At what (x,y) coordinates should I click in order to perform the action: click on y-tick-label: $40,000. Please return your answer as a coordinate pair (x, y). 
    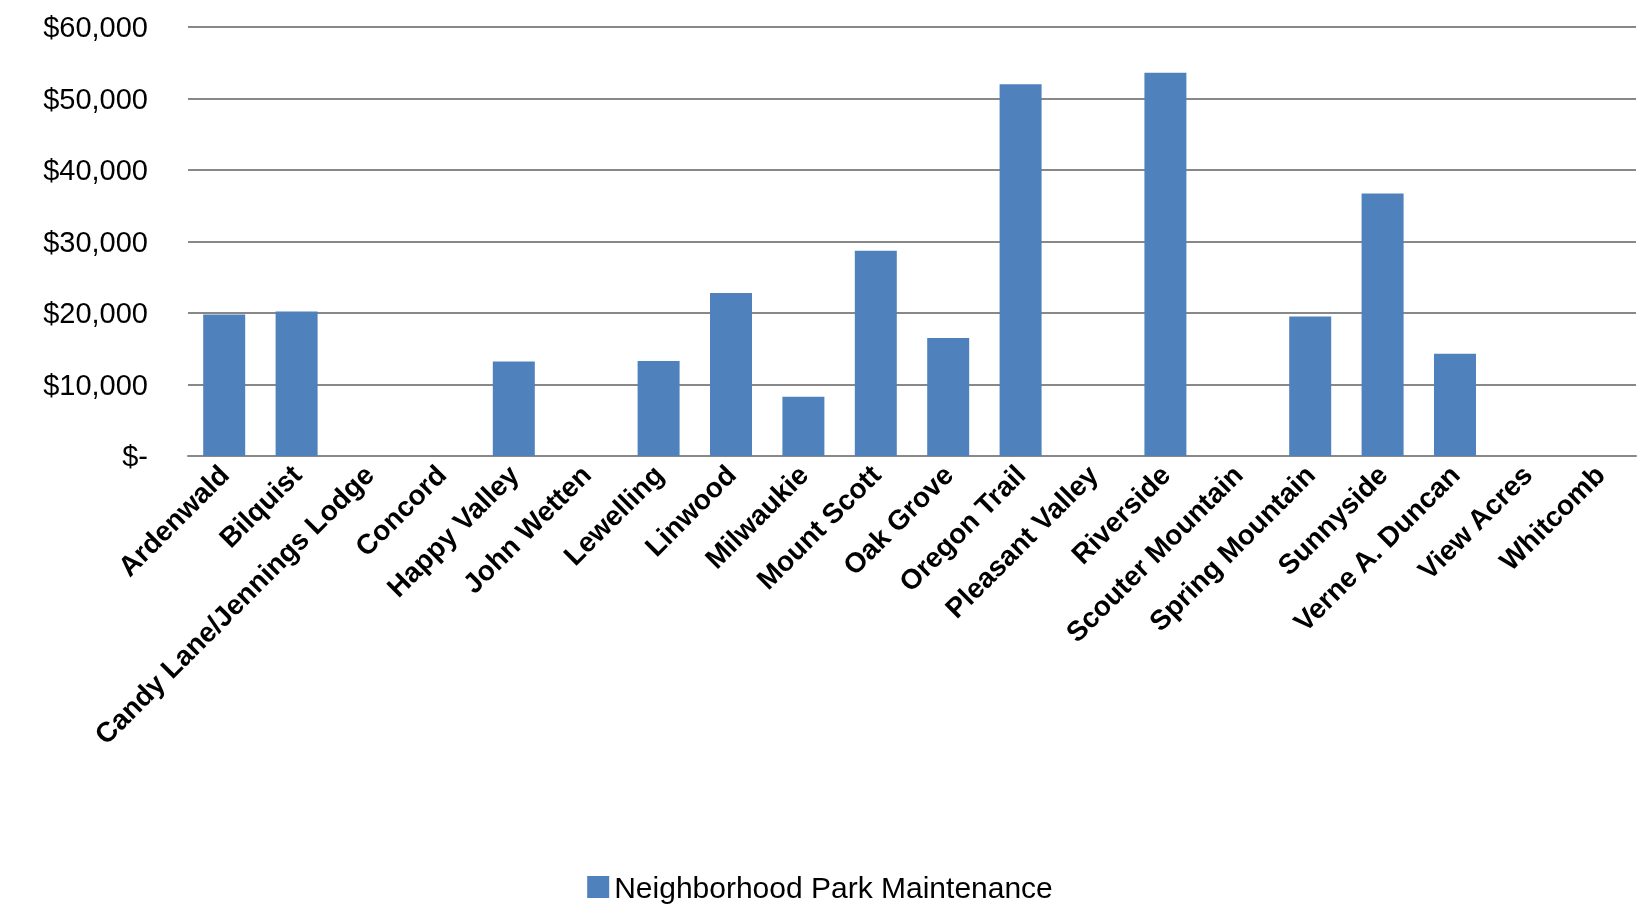
    Looking at the image, I should click on (95, 170).